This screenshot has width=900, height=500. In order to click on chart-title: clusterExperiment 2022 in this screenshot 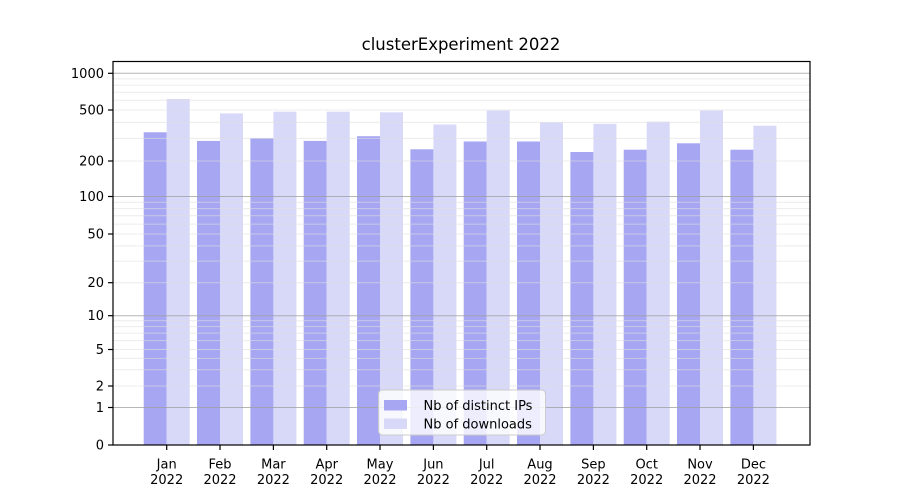, I will do `click(461, 44)`.